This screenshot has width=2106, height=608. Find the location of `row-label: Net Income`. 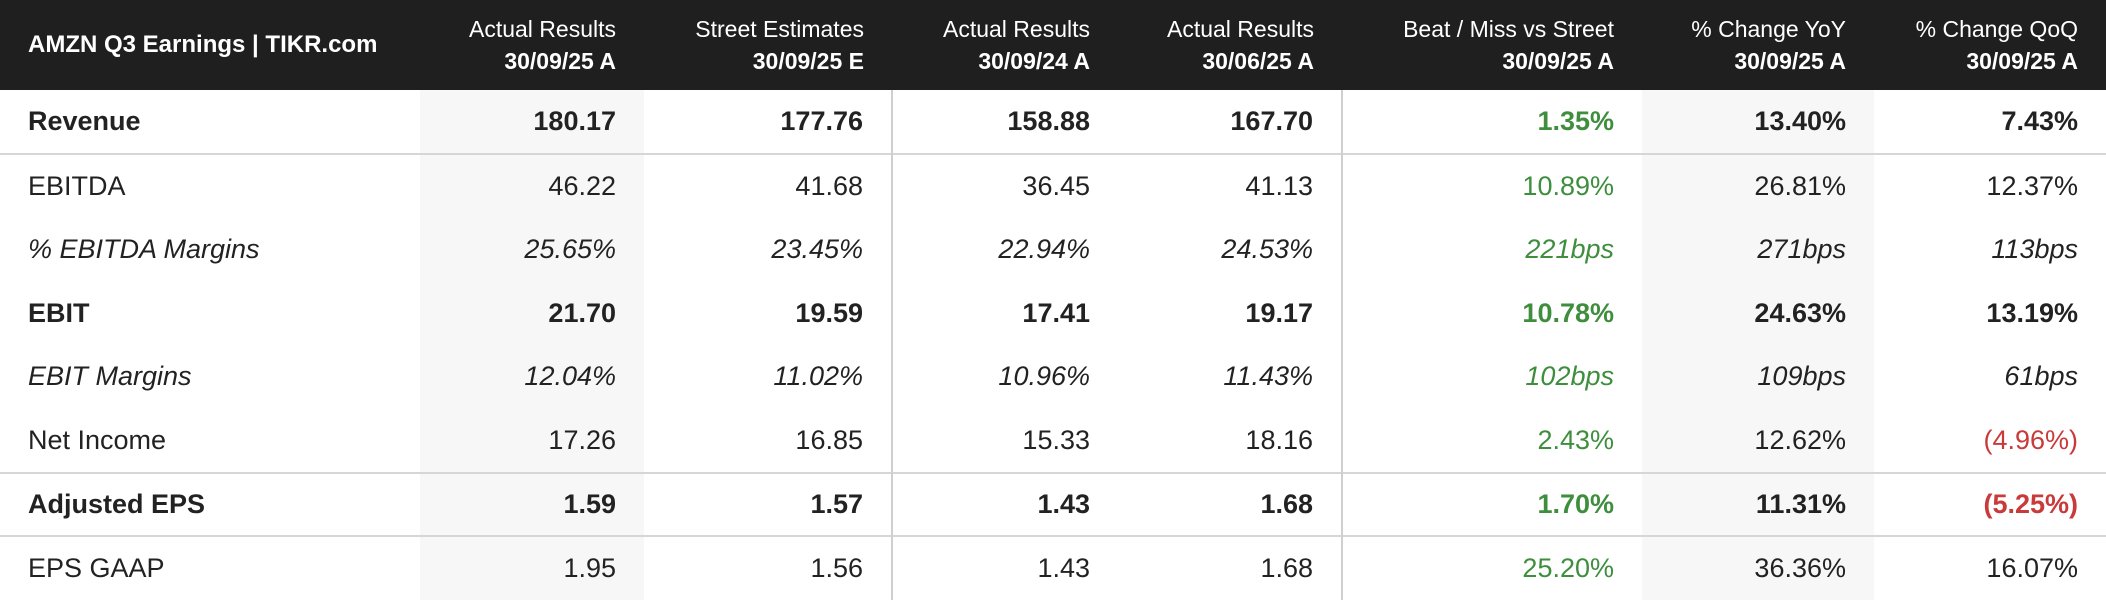

row-label: Net Income is located at coordinates (97, 439).